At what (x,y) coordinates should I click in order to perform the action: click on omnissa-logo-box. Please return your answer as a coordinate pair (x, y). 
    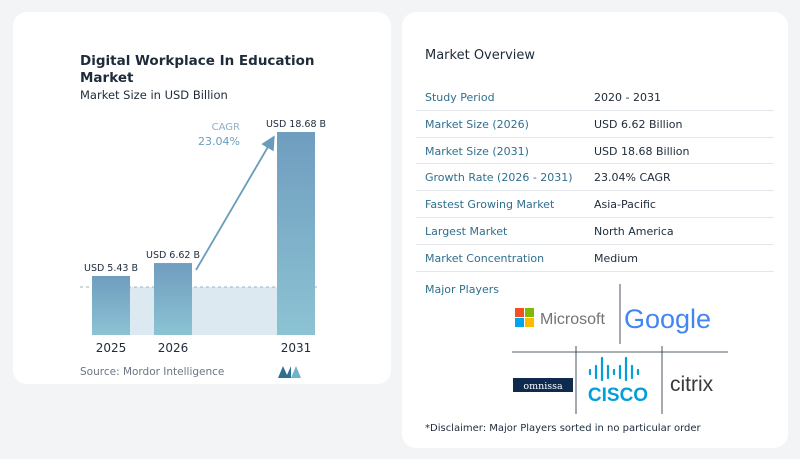
    Looking at the image, I should click on (543, 385).